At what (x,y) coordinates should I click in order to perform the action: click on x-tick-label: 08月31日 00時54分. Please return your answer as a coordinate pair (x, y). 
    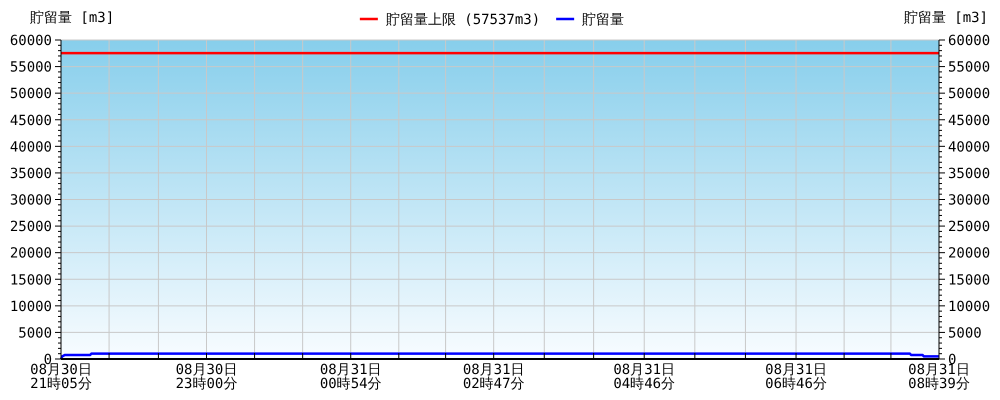
    Looking at the image, I should click on (351, 377).